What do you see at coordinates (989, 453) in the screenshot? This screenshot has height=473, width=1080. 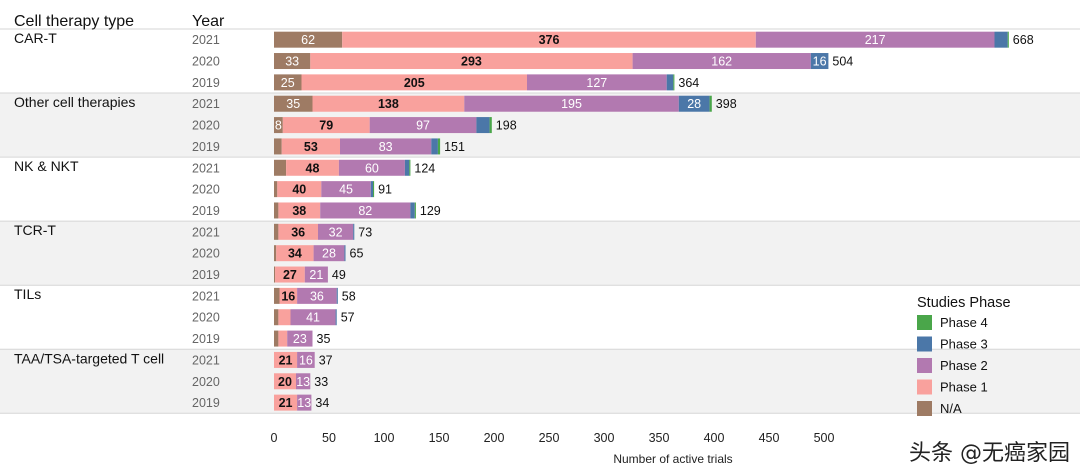 I see `watermark-text: 头条 @无癌家园` at bounding box center [989, 453].